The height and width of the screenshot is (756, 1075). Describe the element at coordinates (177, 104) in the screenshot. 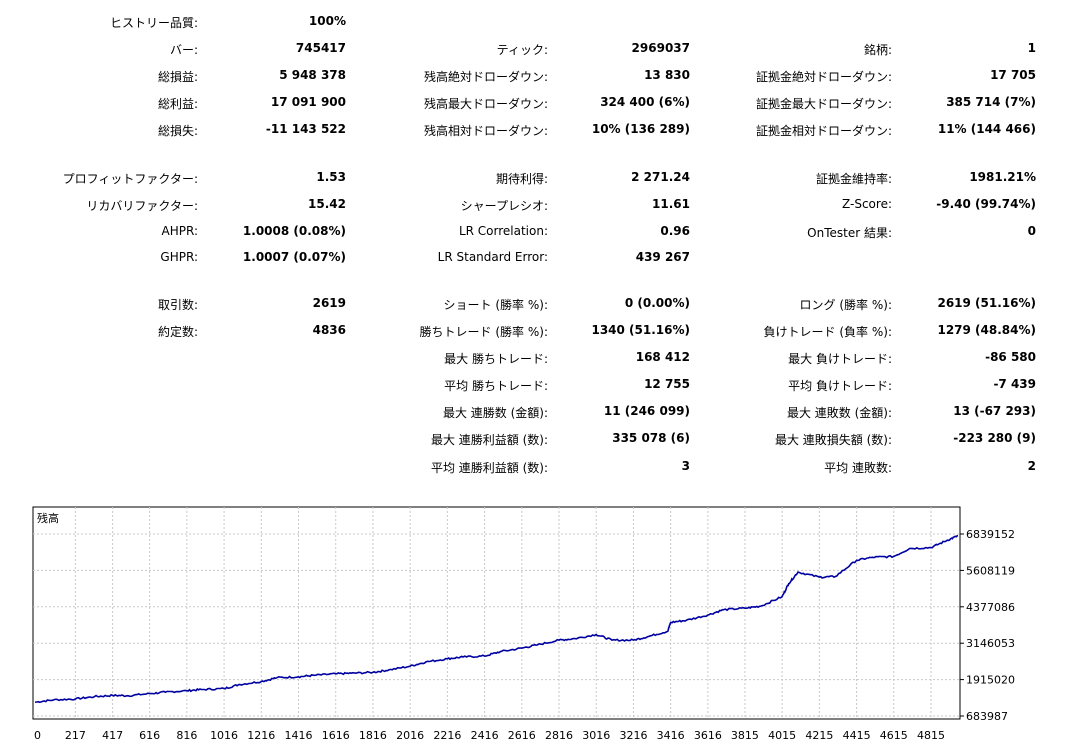

I see `stat-label: 総利益:` at that location.